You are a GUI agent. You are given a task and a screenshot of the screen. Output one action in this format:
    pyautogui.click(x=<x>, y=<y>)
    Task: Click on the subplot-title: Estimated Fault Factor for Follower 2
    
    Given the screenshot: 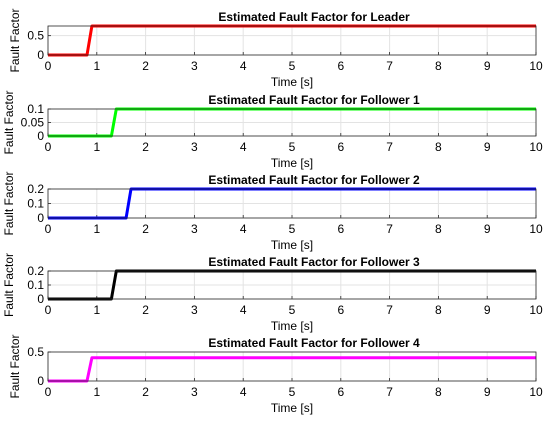 What is the action you would take?
    pyautogui.click(x=314, y=180)
    